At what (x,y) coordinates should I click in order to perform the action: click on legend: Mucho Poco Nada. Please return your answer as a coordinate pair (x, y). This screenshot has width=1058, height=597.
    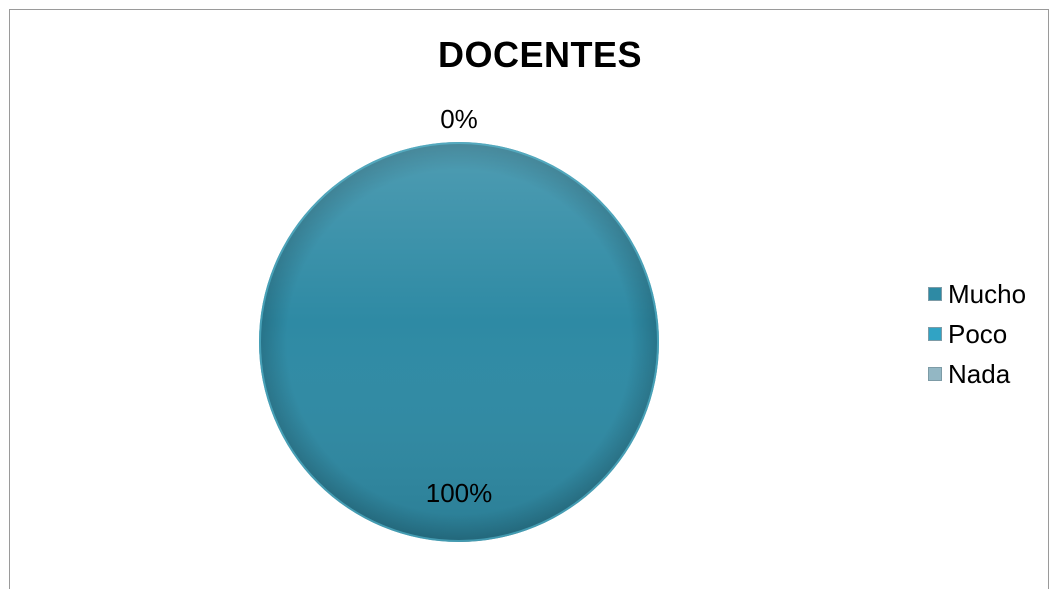
    Looking at the image, I should click on (977, 334).